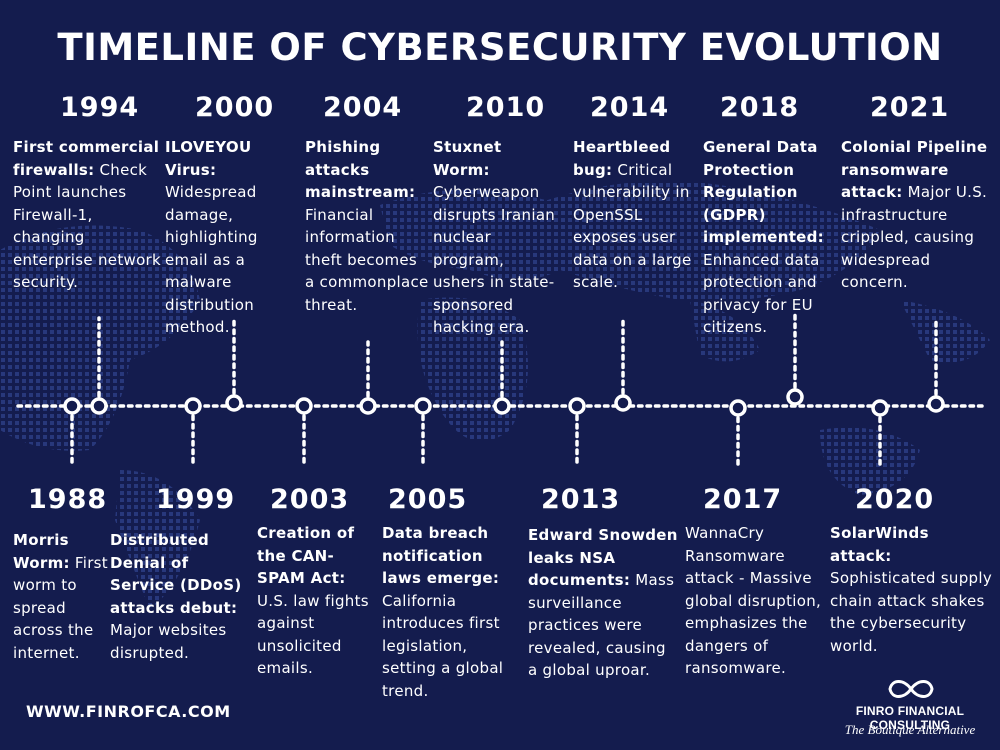 This screenshot has height=750, width=1000. Describe the element at coordinates (795, 397) in the screenshot. I see `marker-2018` at that location.